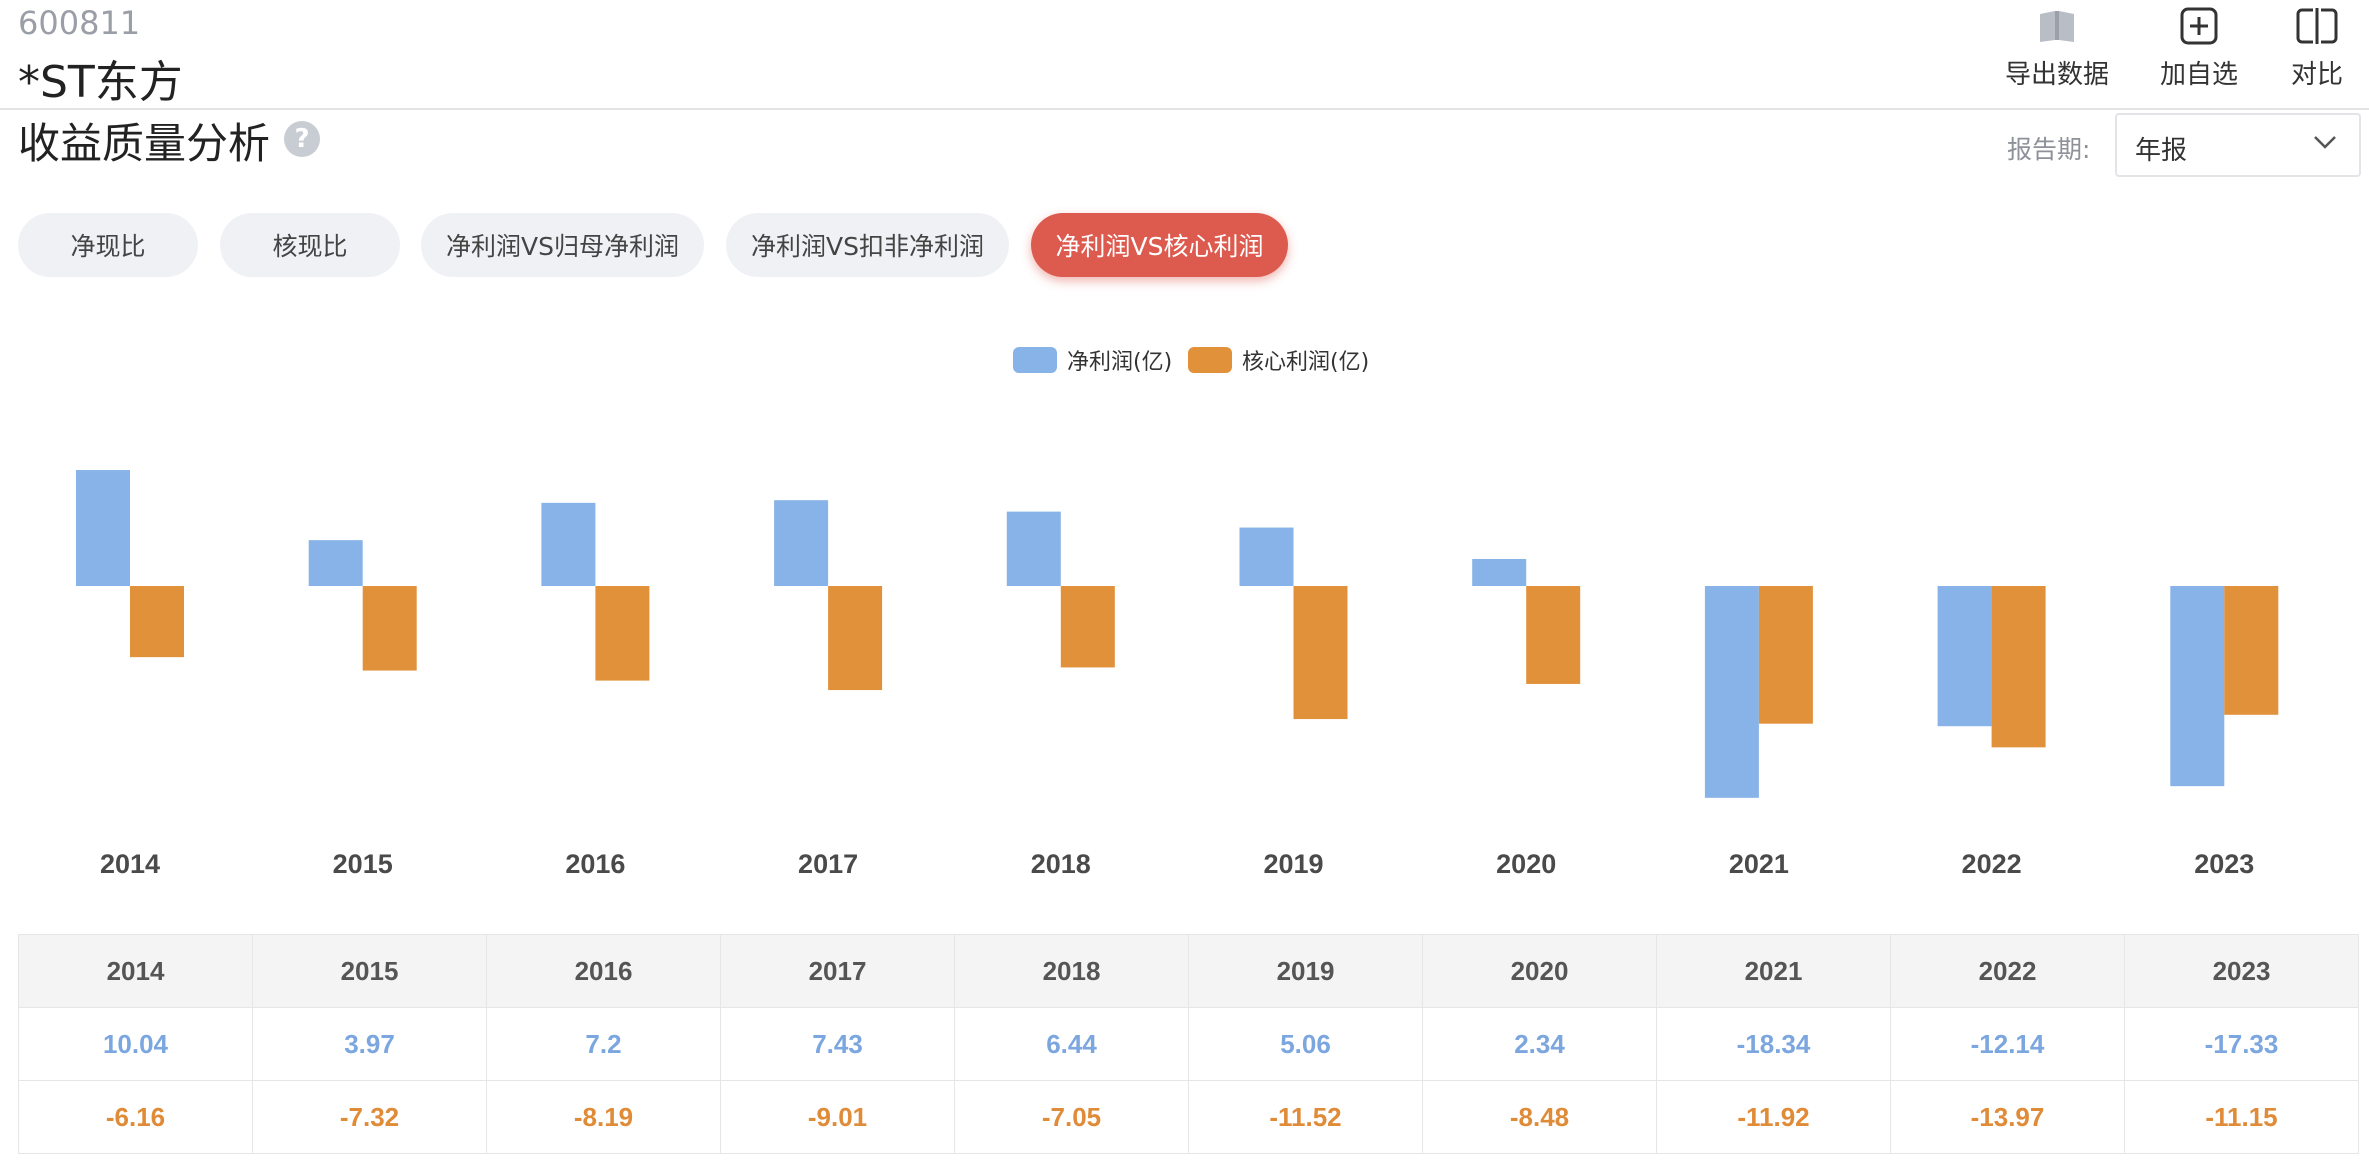 The height and width of the screenshot is (1167, 2369). I want to click on net-profit-bar-2022, so click(1964, 656).